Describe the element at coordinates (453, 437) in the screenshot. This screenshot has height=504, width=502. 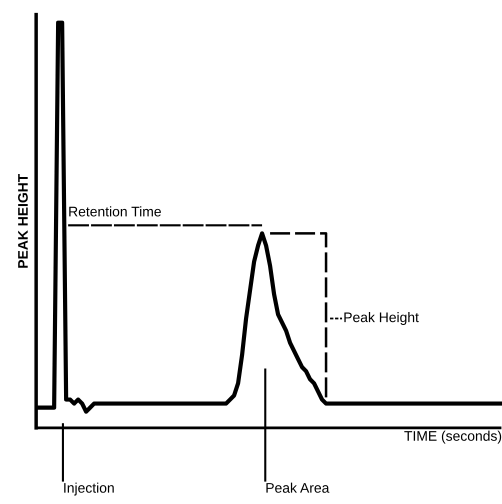
I see `x-axis-title: TIME (seconds)` at that location.